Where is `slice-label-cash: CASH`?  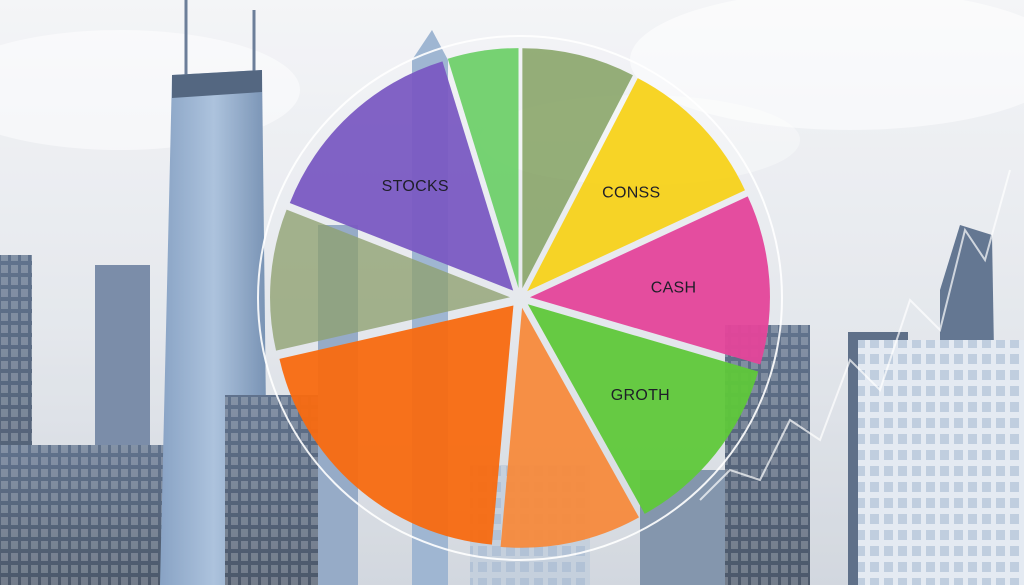
slice-label-cash: CASH is located at coordinates (674, 287).